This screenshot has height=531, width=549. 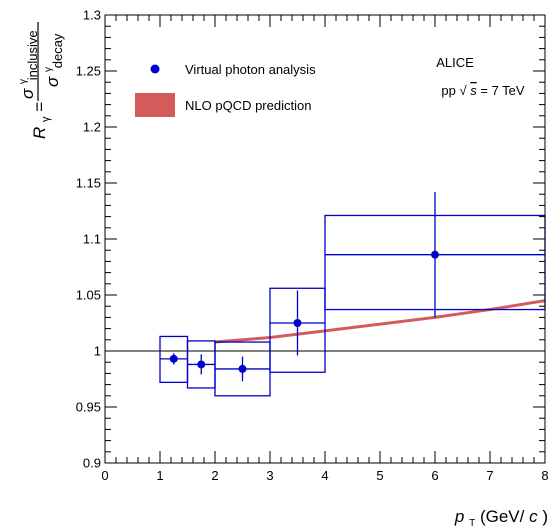 I want to click on y-title-R: R, so click(x=39, y=133).